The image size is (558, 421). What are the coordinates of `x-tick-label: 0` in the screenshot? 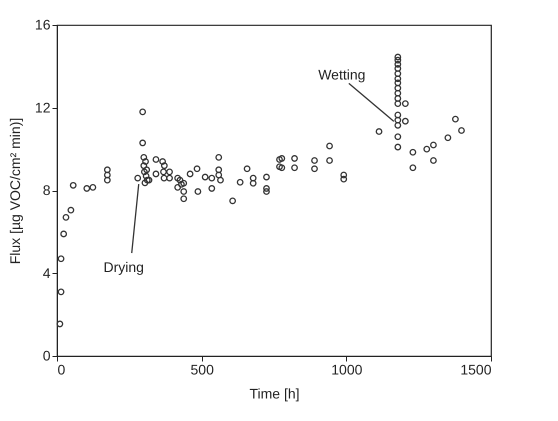 It's located at (62, 370).